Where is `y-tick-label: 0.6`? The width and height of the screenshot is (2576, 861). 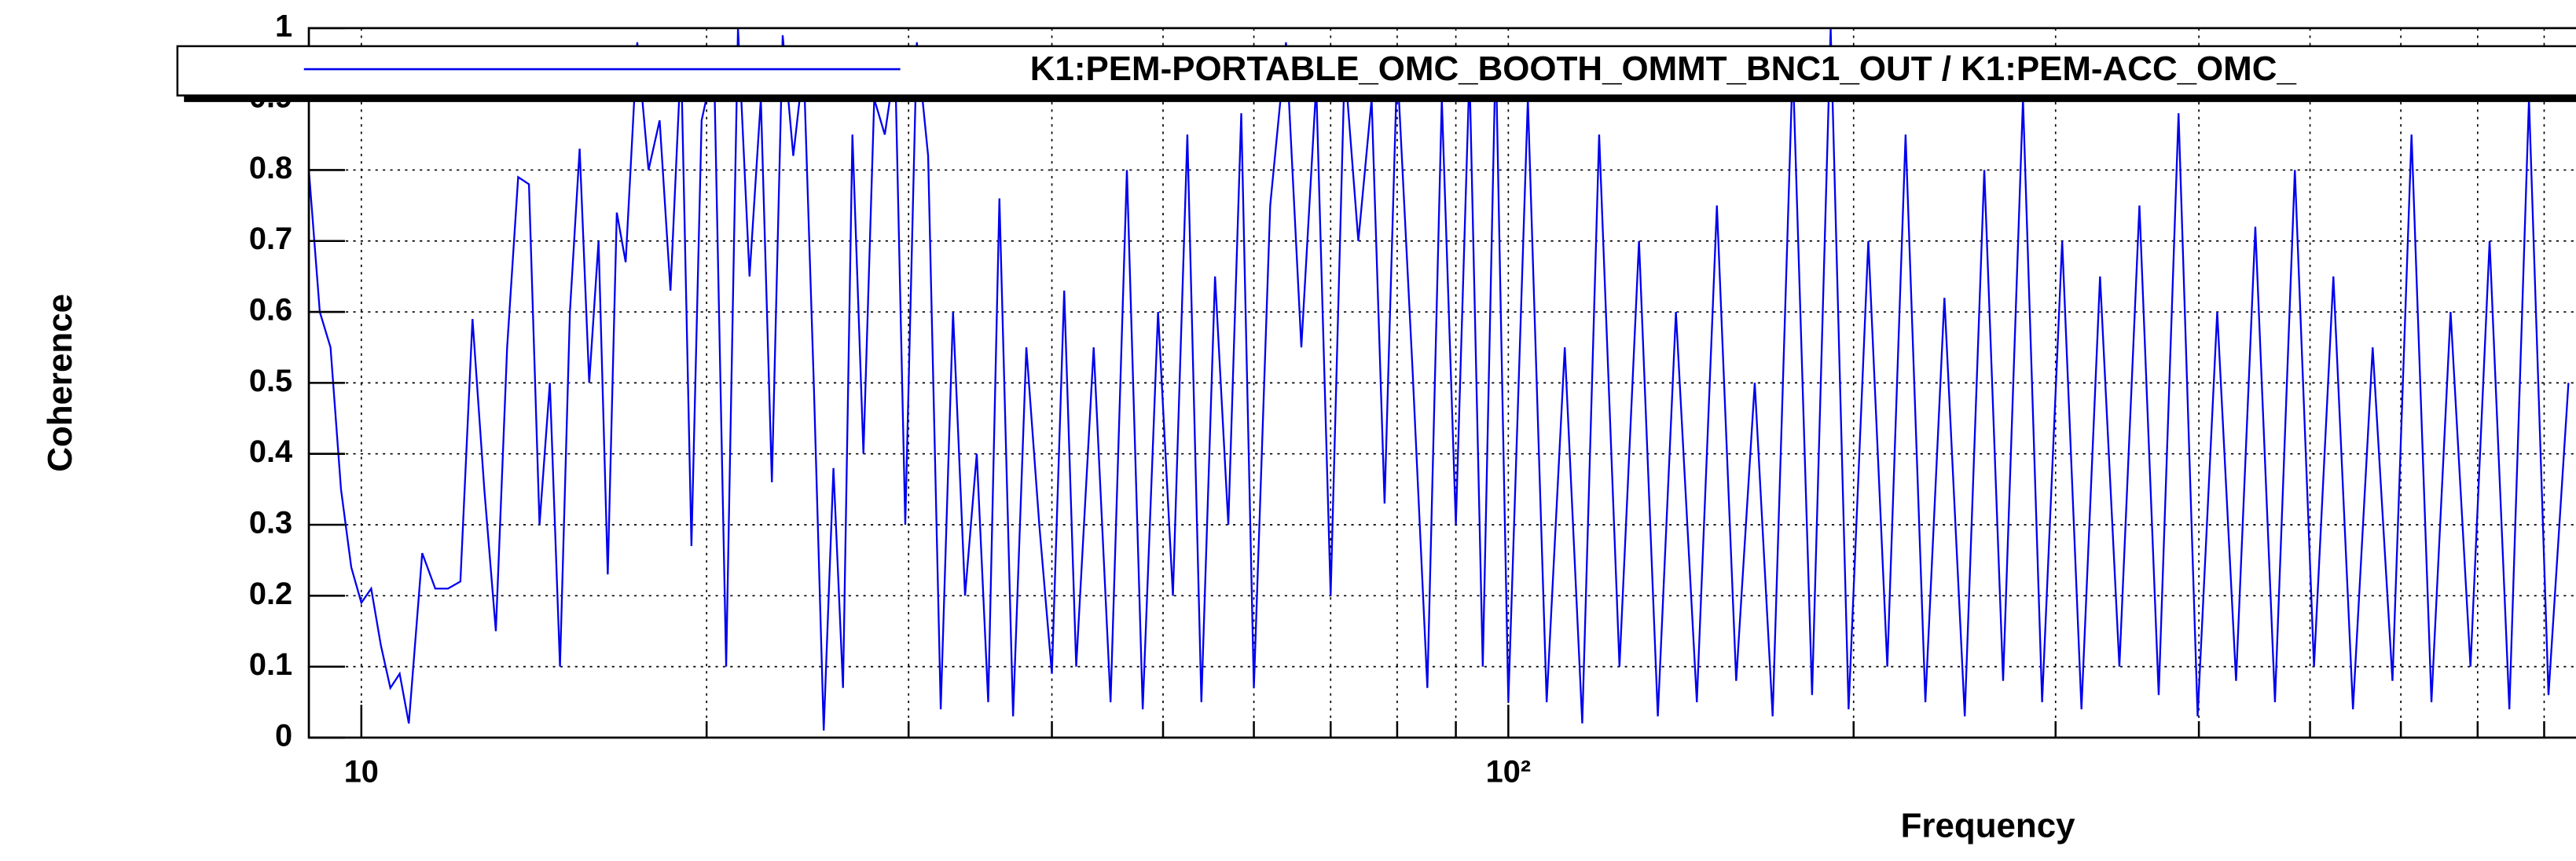
y-tick-label: 0.6 is located at coordinates (270, 310).